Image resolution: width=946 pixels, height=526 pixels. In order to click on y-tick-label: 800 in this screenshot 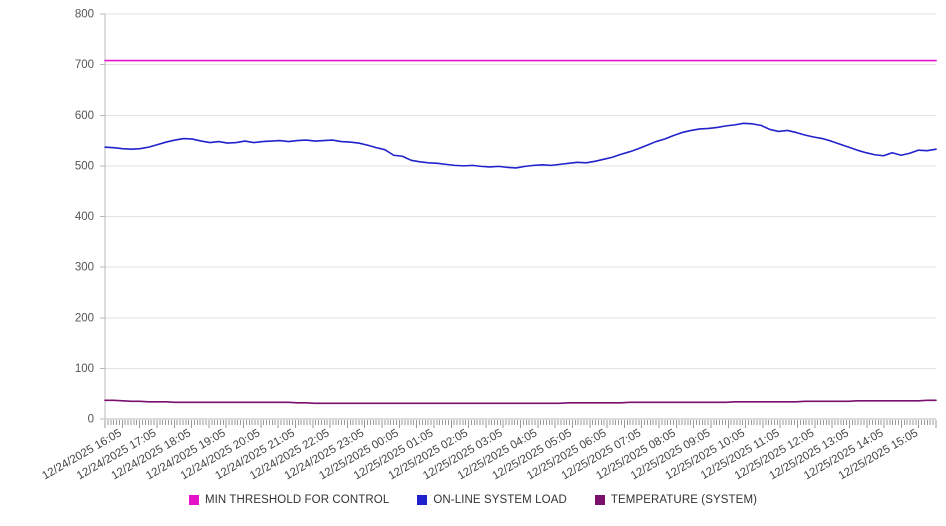, I will do `click(84, 15)`.